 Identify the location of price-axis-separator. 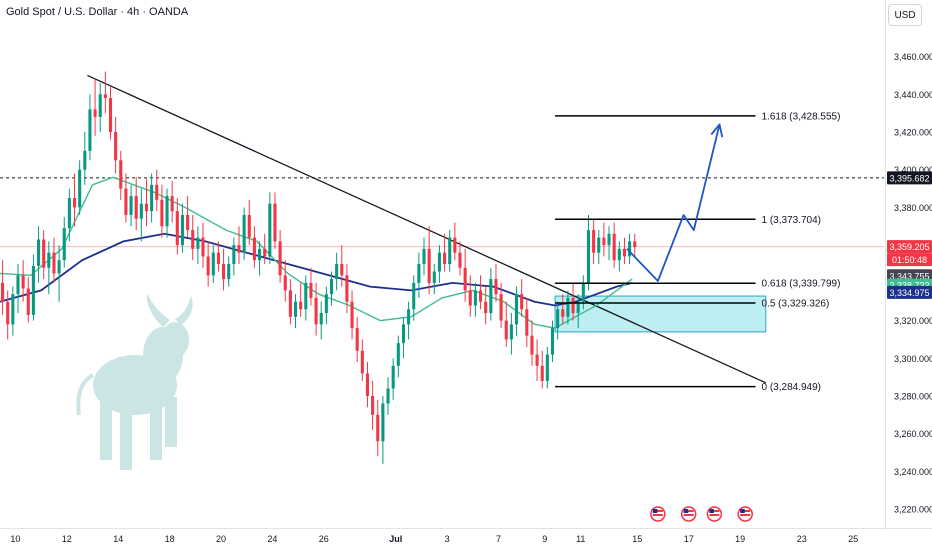
(885, 265).